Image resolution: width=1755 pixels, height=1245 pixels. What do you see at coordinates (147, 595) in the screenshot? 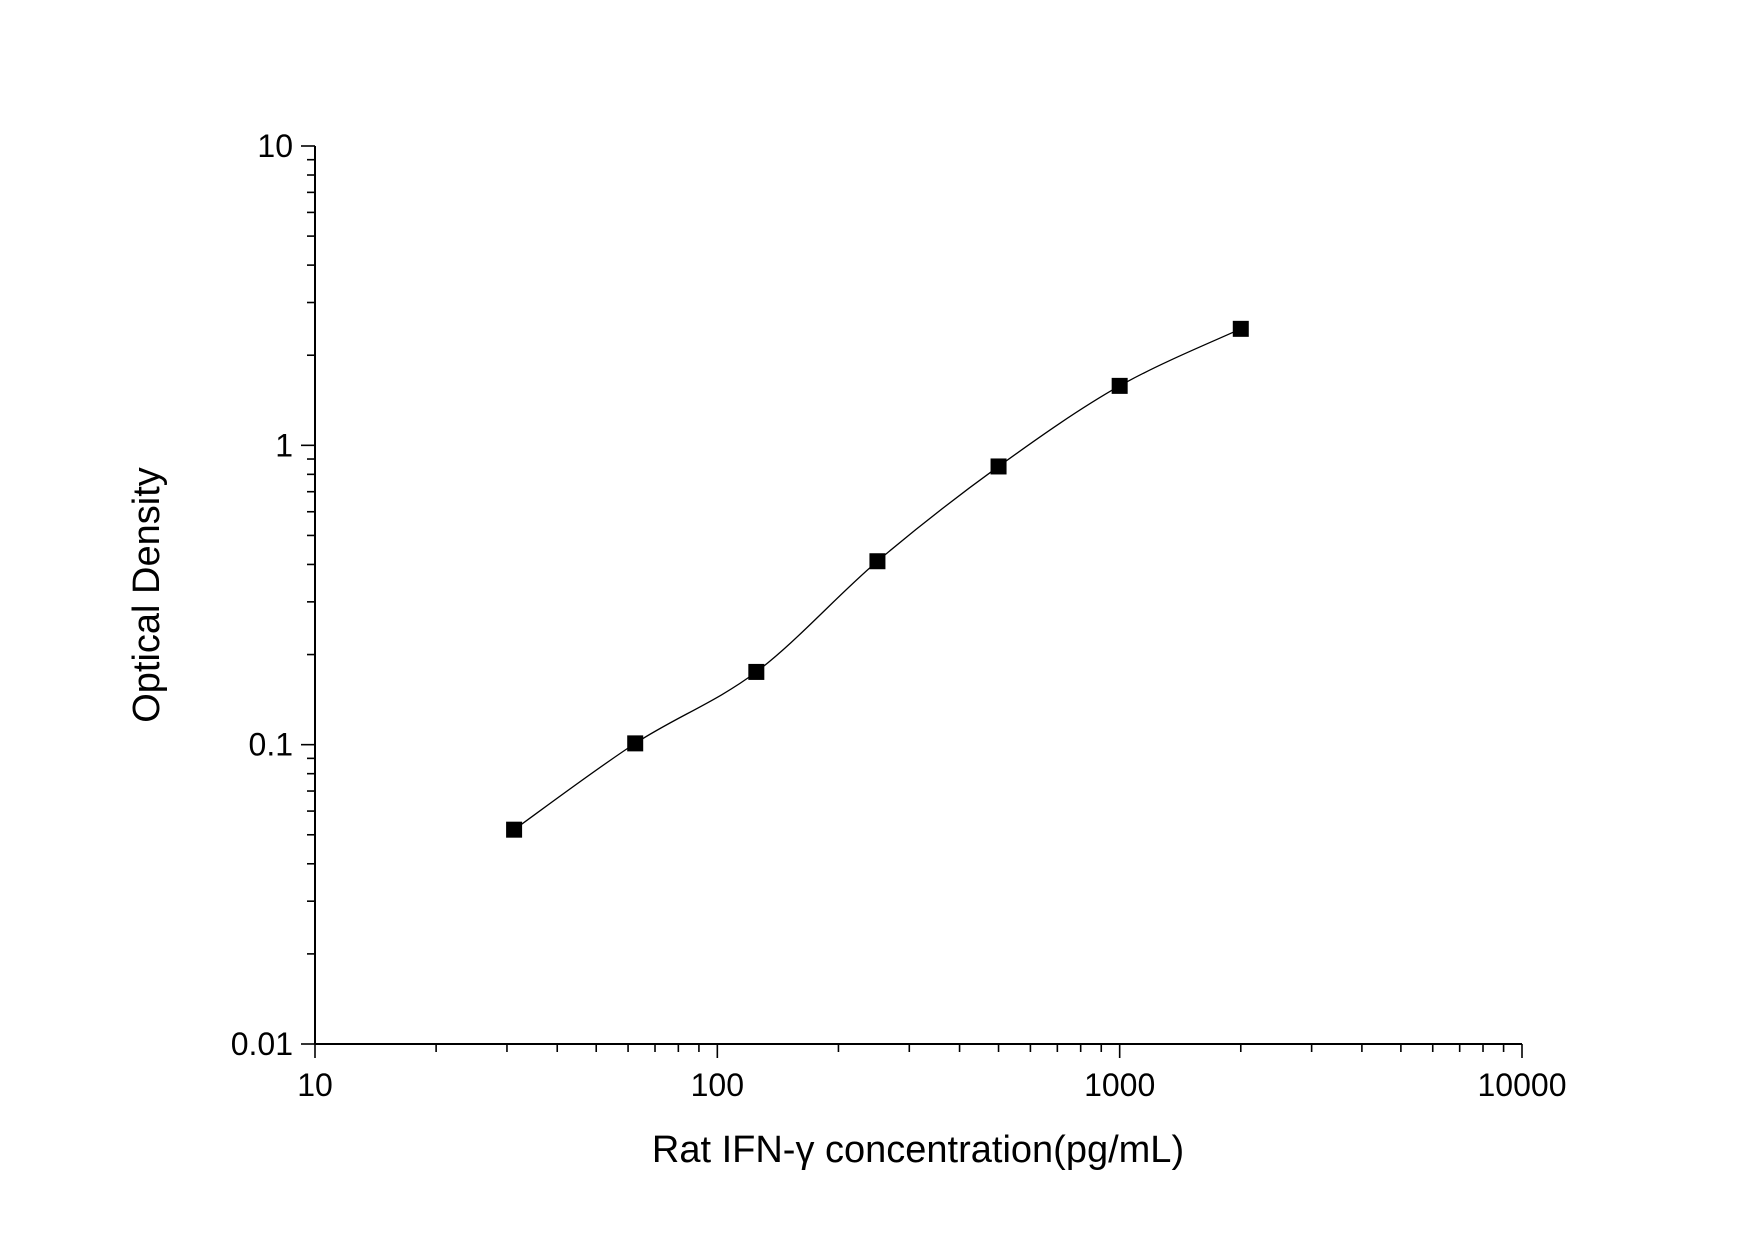
I see `y-axis-title: Optical Density` at bounding box center [147, 595].